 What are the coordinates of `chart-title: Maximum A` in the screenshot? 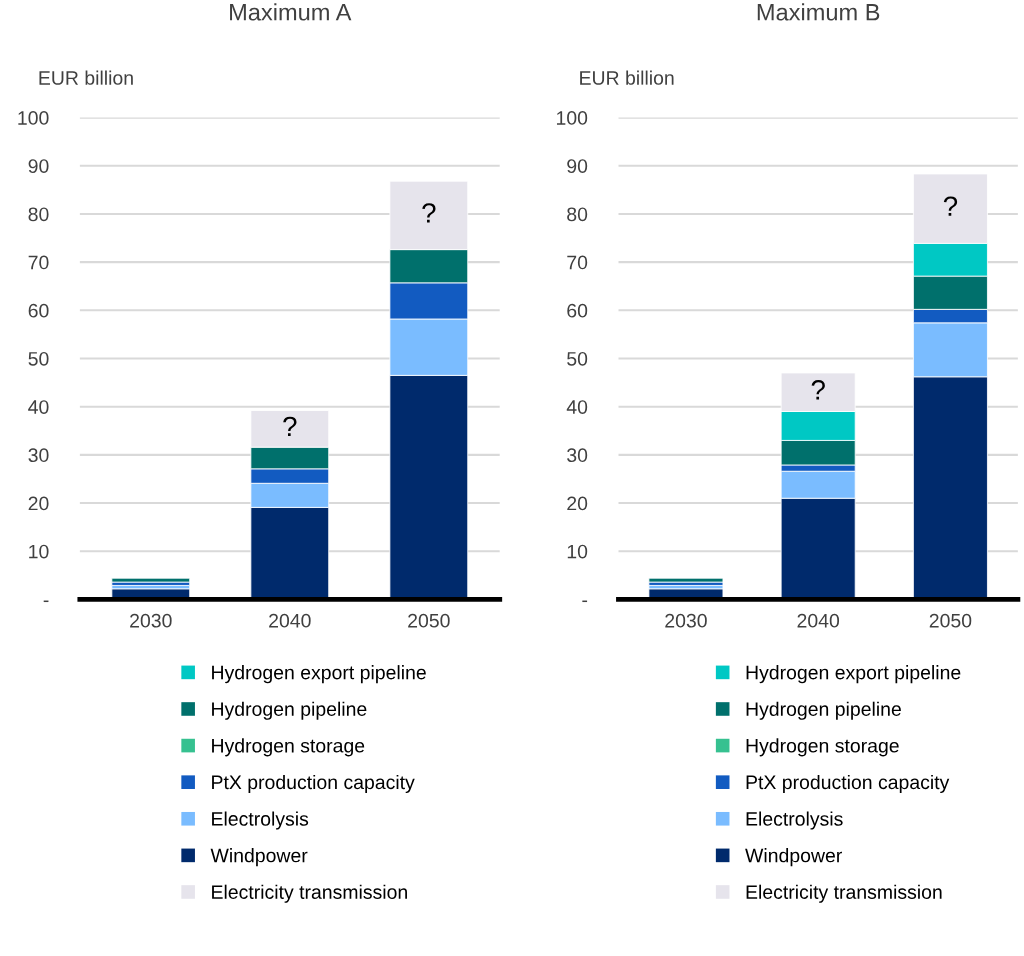 It's located at (291, 12).